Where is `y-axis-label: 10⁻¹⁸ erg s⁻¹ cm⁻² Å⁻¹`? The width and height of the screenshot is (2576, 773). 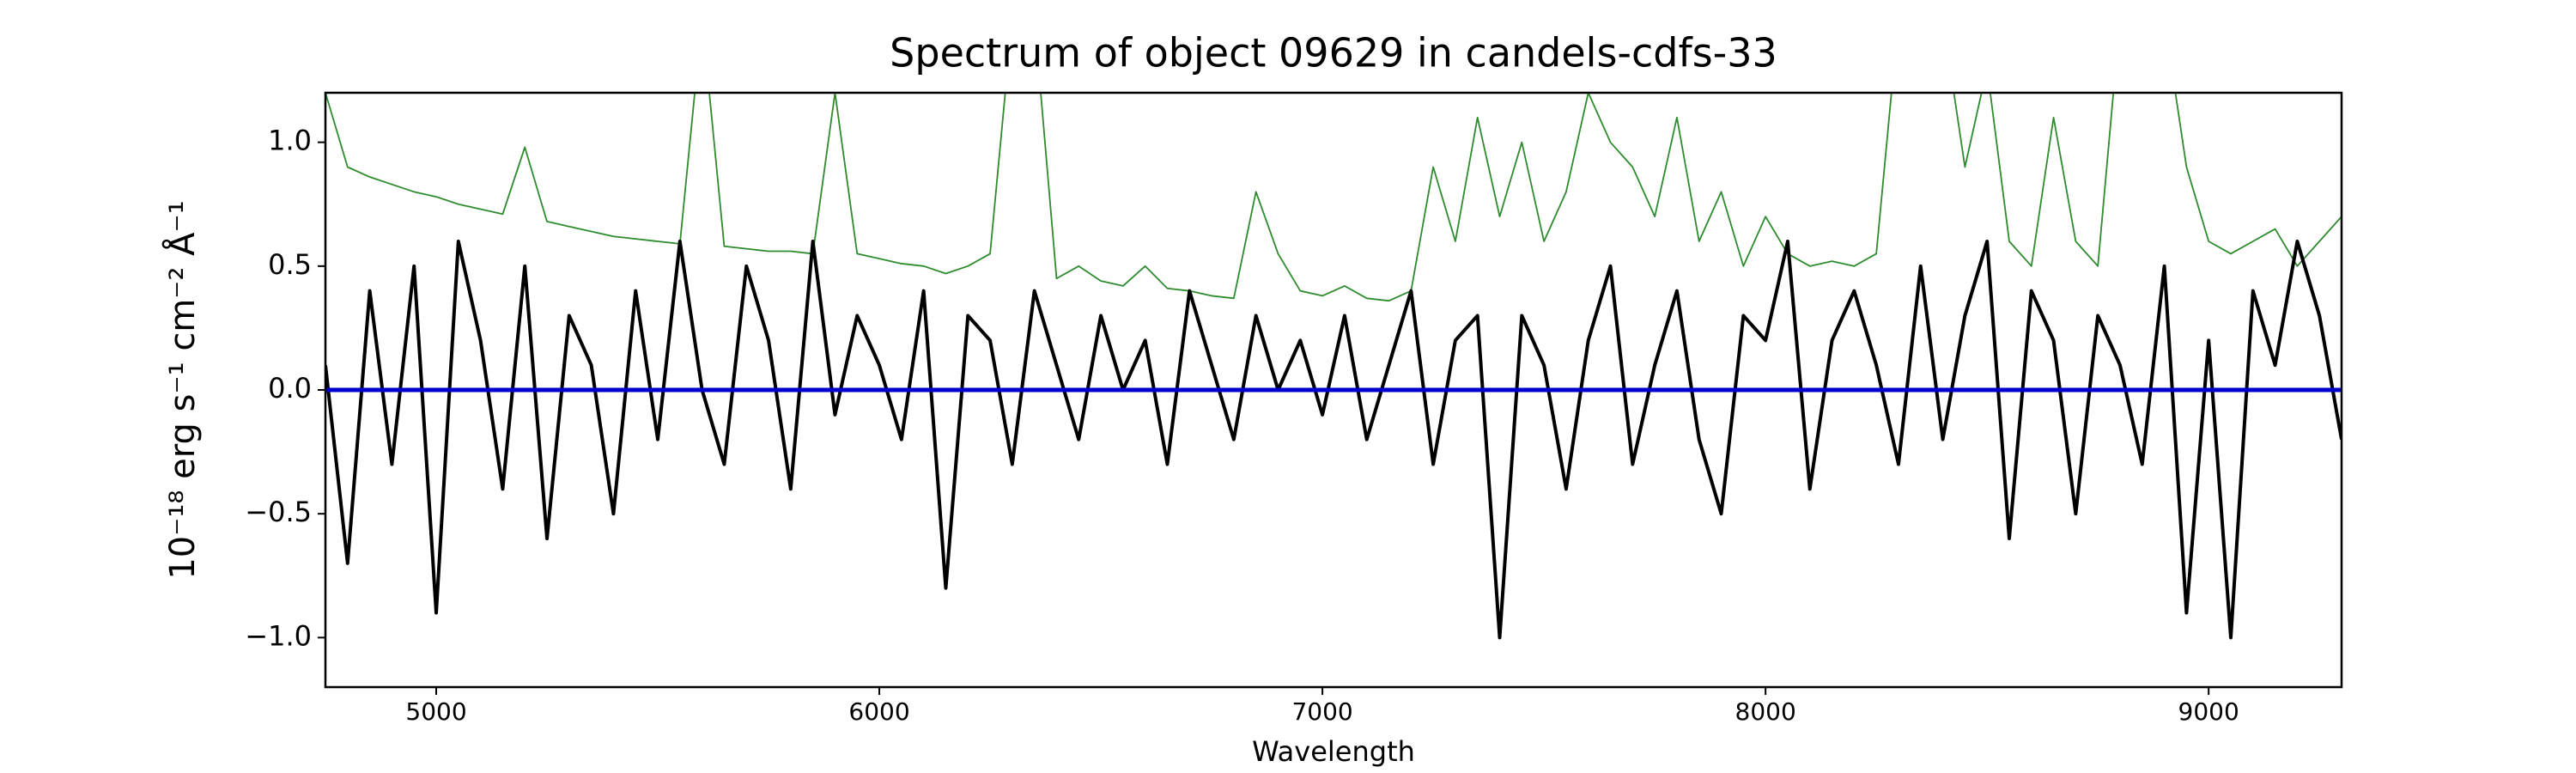 y-axis-label: 10⁻¹⁸ erg s⁻¹ cm⁻² Å⁻¹ is located at coordinates (182, 389).